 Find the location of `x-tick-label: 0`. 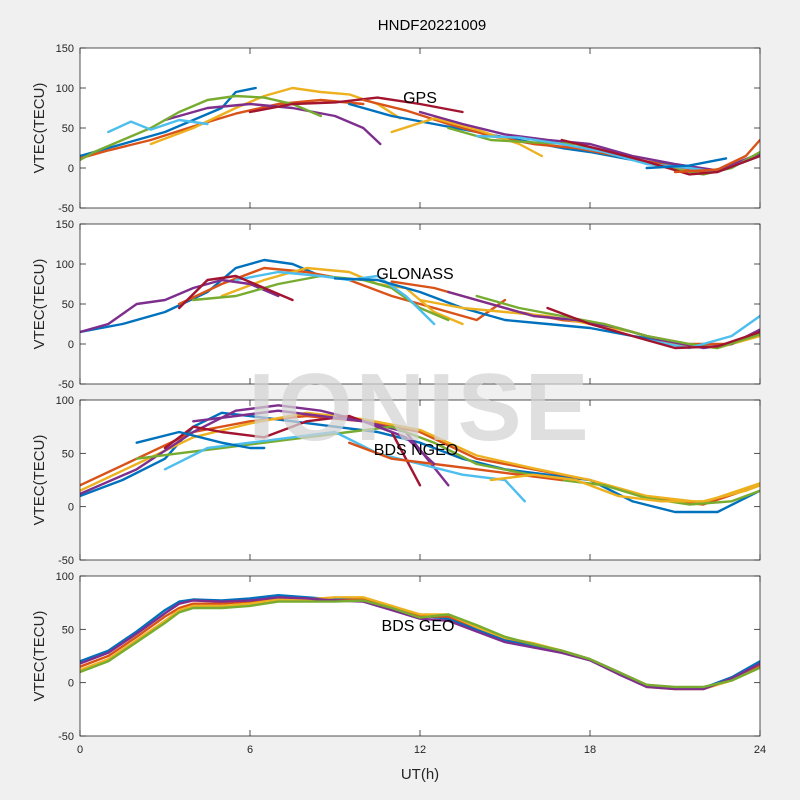

x-tick-label: 0 is located at coordinates (80, 750).